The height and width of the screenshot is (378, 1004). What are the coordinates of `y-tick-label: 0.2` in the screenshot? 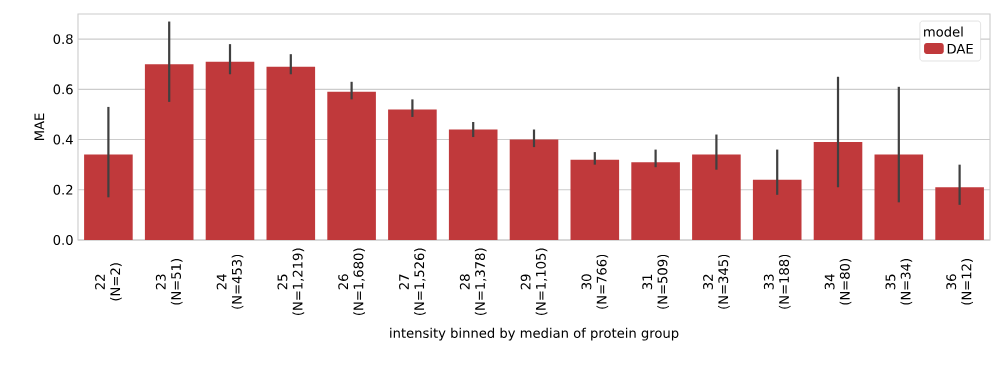 It's located at (63, 189).